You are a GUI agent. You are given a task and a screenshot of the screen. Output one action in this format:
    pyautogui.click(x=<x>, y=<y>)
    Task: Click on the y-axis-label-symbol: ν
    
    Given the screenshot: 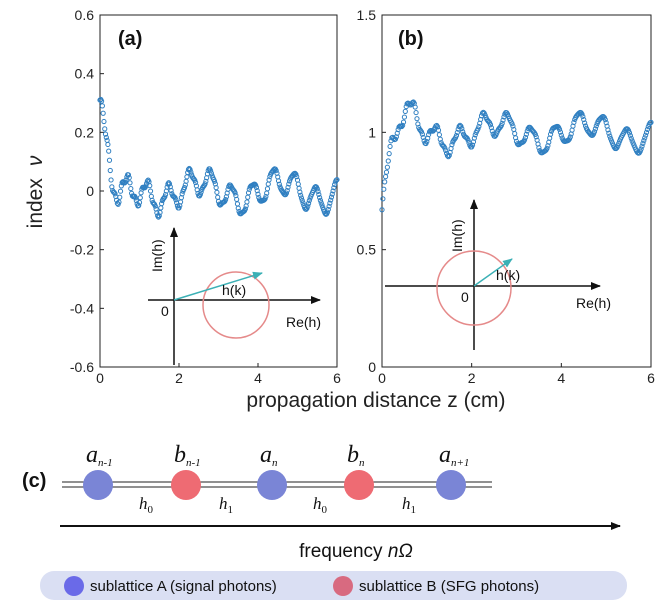 What is the action you would take?
    pyautogui.click(x=35, y=160)
    